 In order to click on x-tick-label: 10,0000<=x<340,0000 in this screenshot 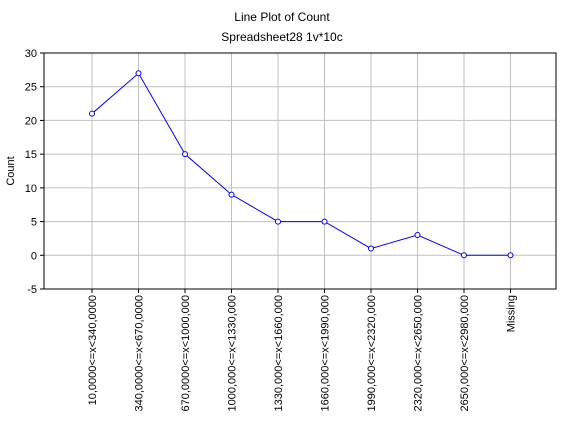, I will do `click(93, 350)`.